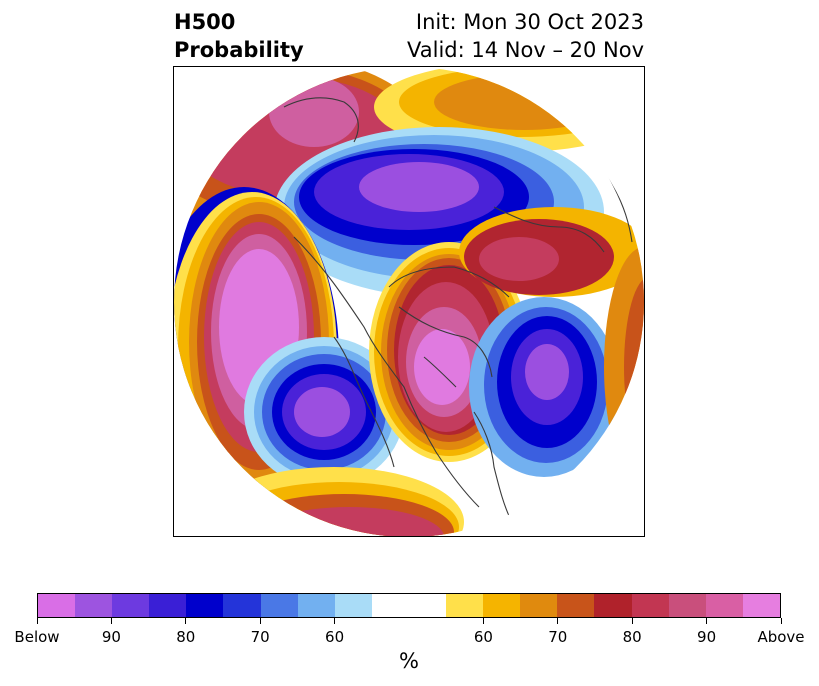  Describe the element at coordinates (781, 637) in the screenshot. I see `colorbar-tick-label: Above` at that location.